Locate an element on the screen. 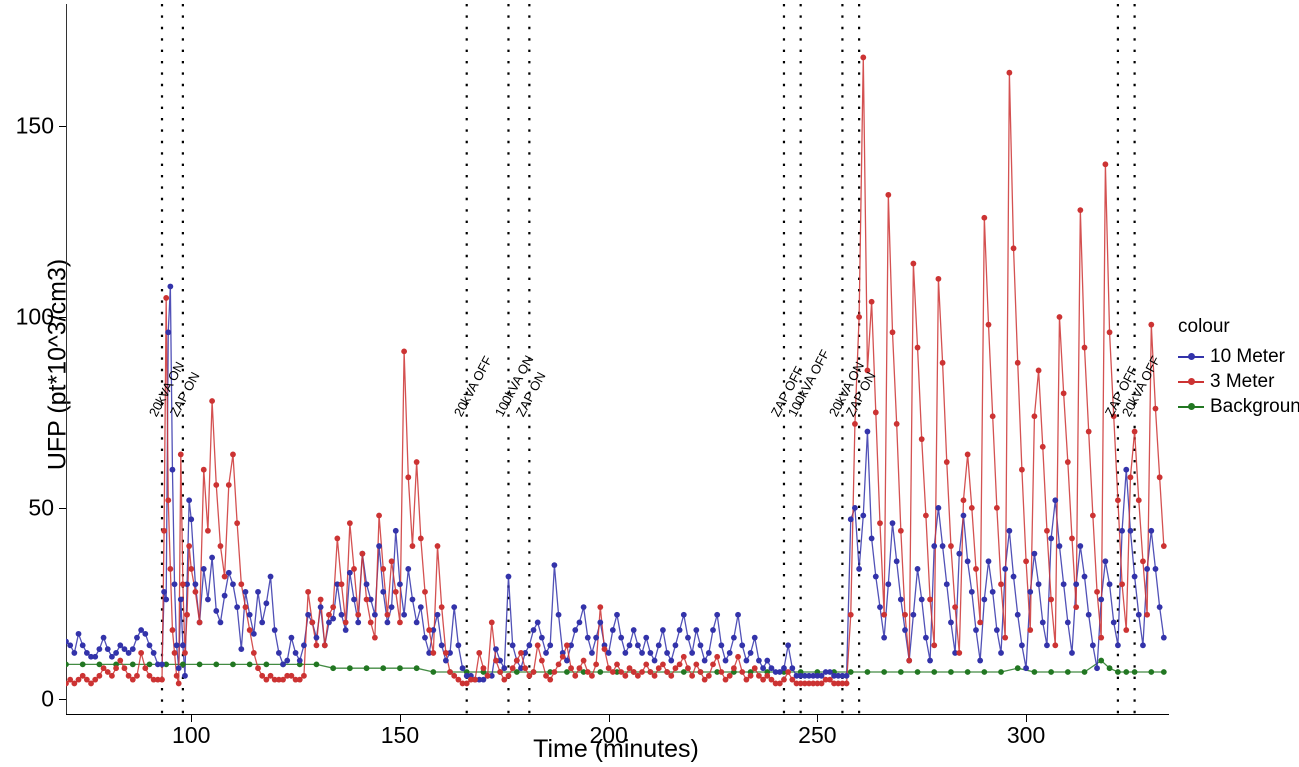 The width and height of the screenshot is (1299, 767). legend-label: Background is located at coordinates (1254, 406).